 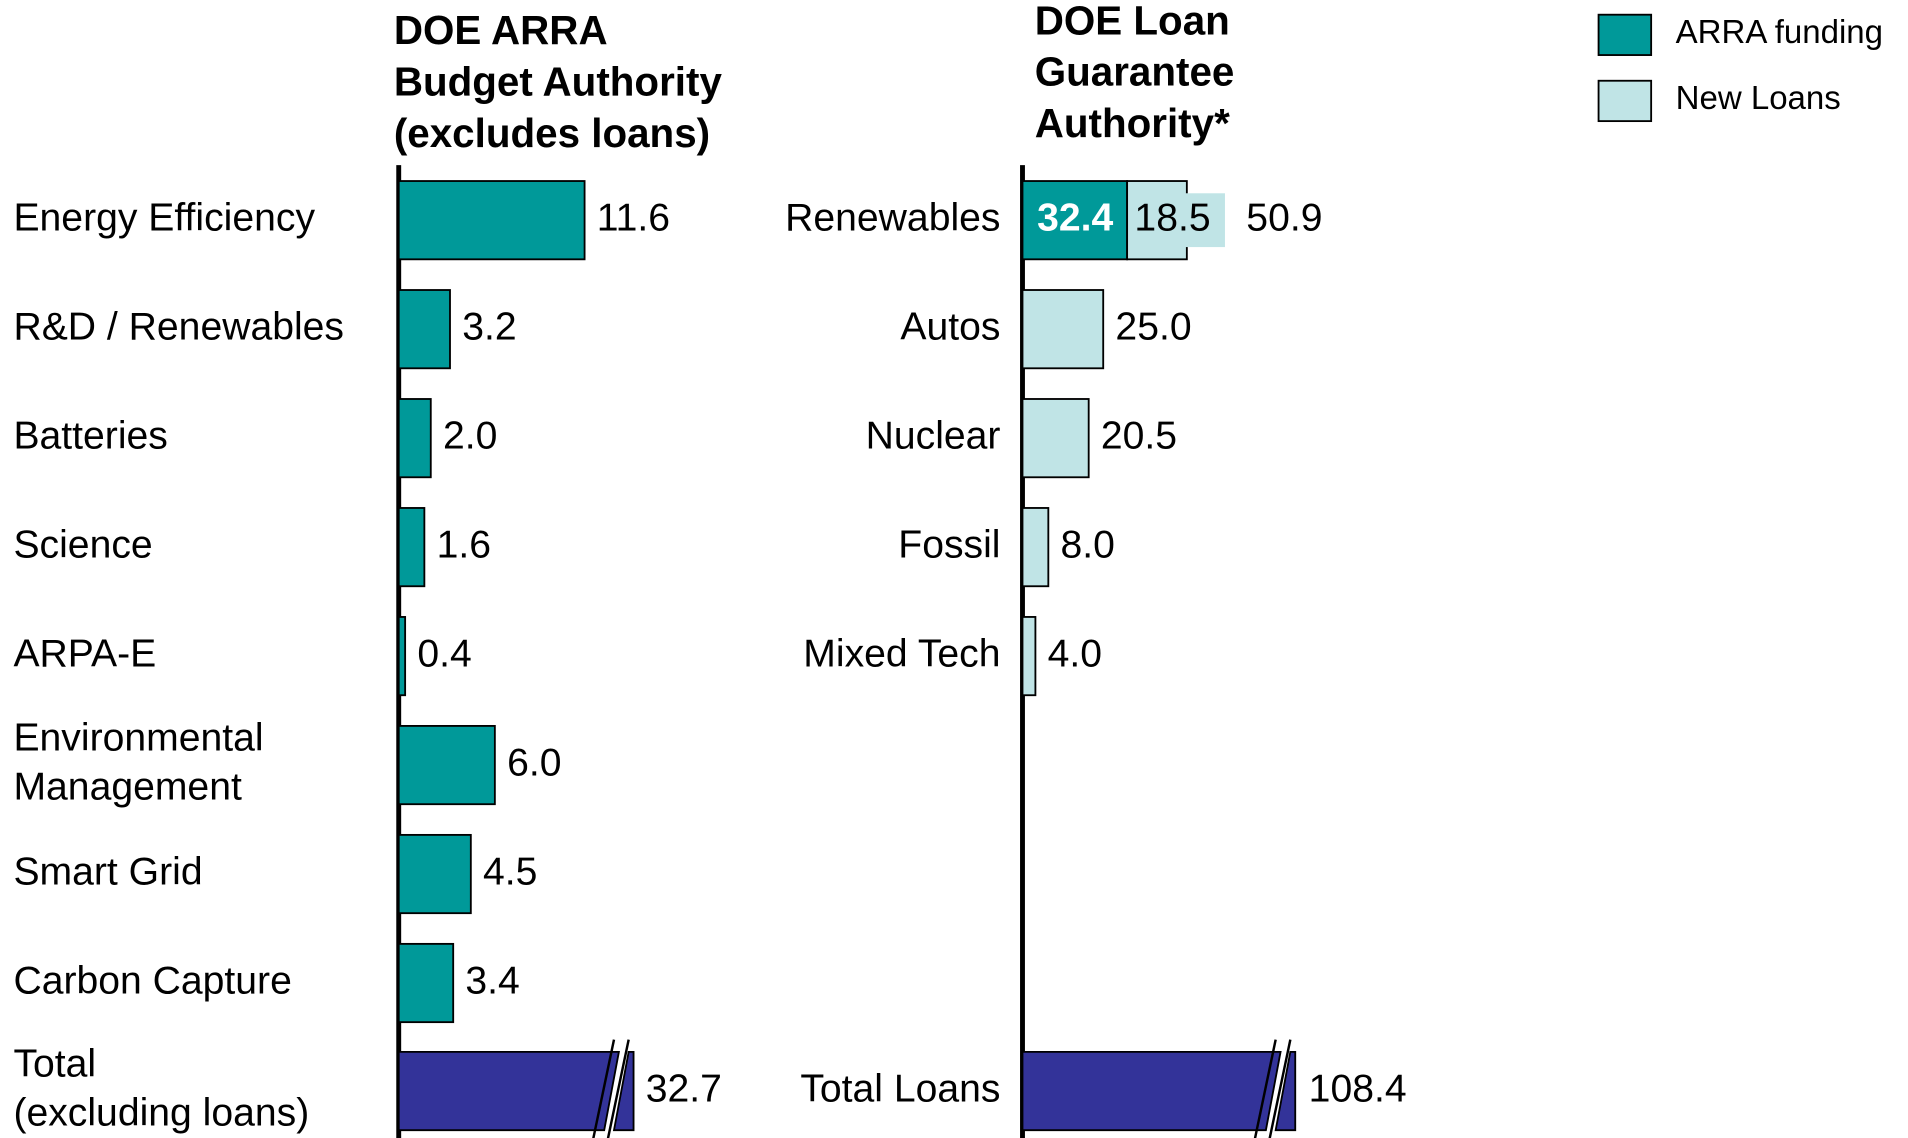 What do you see at coordinates (1284, 218) in the screenshot?
I see `total-label: 50.9` at bounding box center [1284, 218].